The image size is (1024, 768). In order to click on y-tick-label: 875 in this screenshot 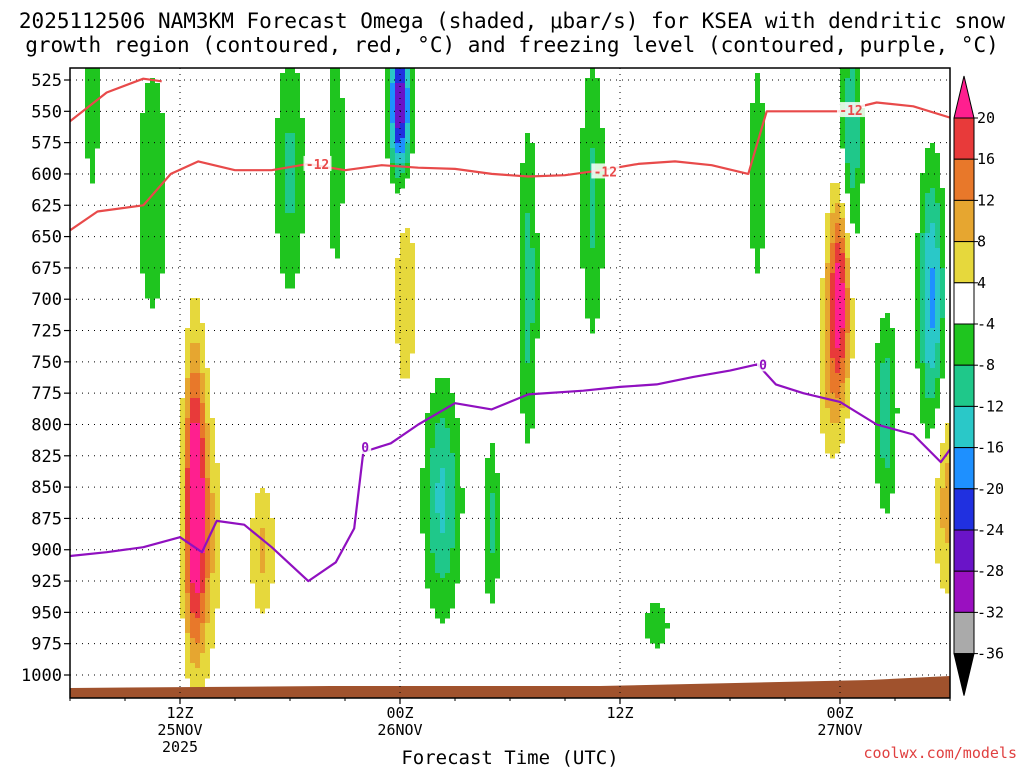, I will do `click(46, 519)`.